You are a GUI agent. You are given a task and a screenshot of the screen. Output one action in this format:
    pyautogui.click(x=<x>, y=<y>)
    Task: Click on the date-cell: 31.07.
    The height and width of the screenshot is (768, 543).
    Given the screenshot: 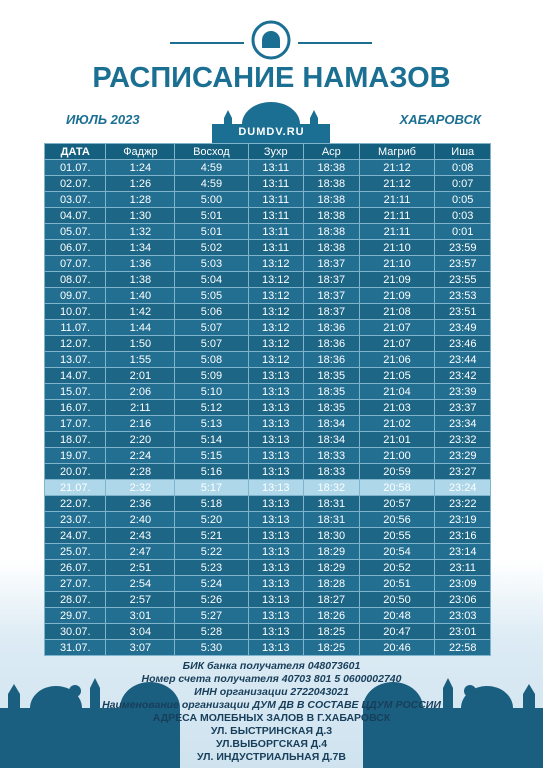 What is the action you would take?
    pyautogui.click(x=75, y=647)
    